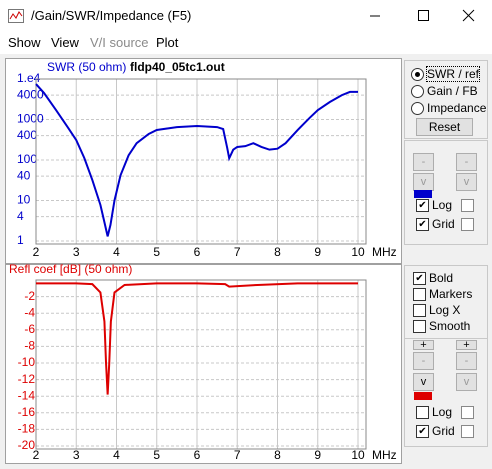 This screenshot has width=492, height=469. What do you see at coordinates (442, 412) in the screenshot?
I see `checkbox-label: Log` at bounding box center [442, 412].